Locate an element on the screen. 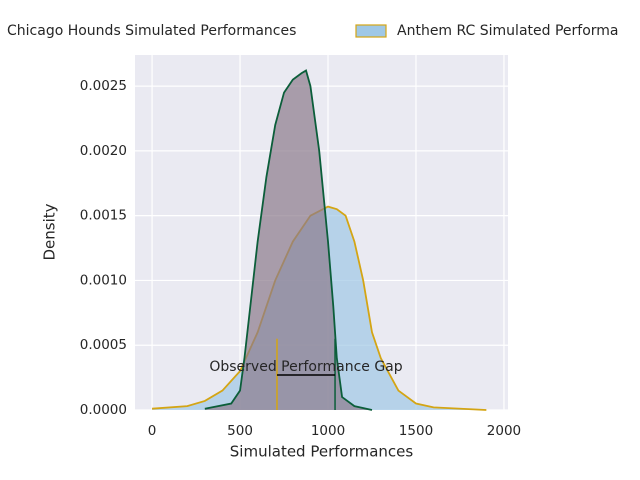 The width and height of the screenshot is (640, 480). x-tick-label: 500 is located at coordinates (240, 431).